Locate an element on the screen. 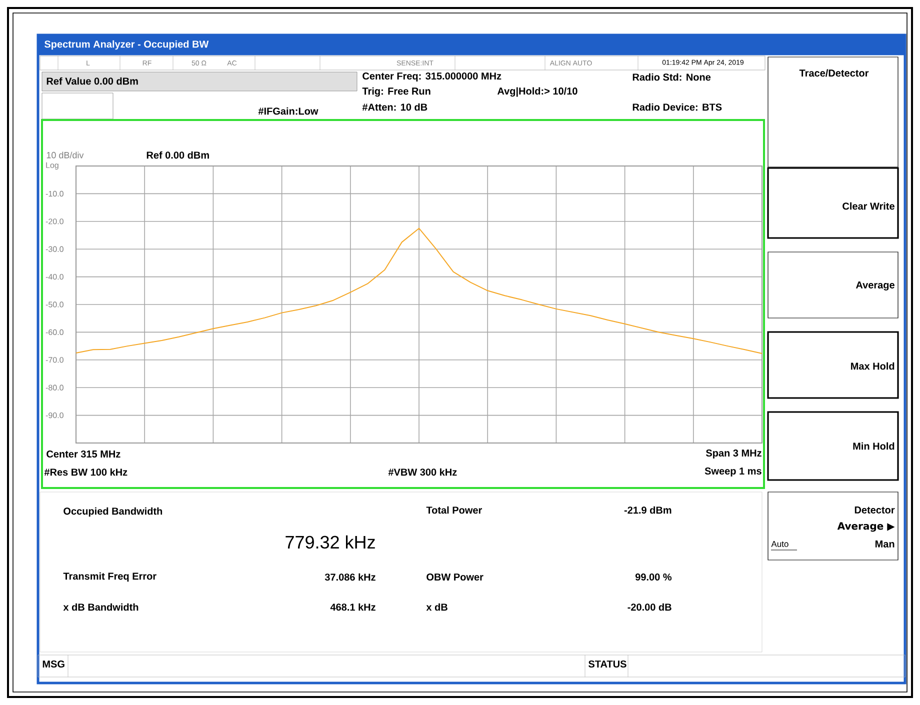 The height and width of the screenshot is (705, 920). text: Center Freq: 315.000000 MHz is located at coordinates (432, 77).